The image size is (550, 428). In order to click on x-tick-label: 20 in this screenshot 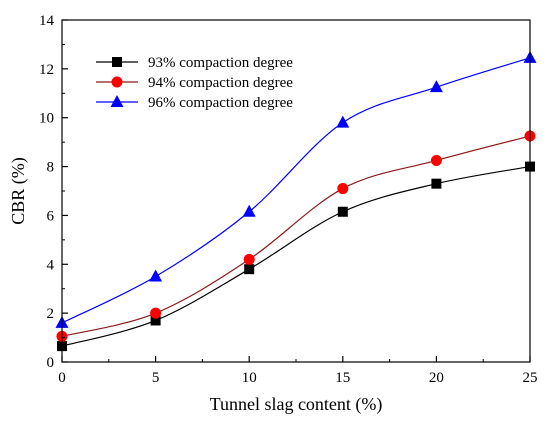, I will do `click(436, 378)`.